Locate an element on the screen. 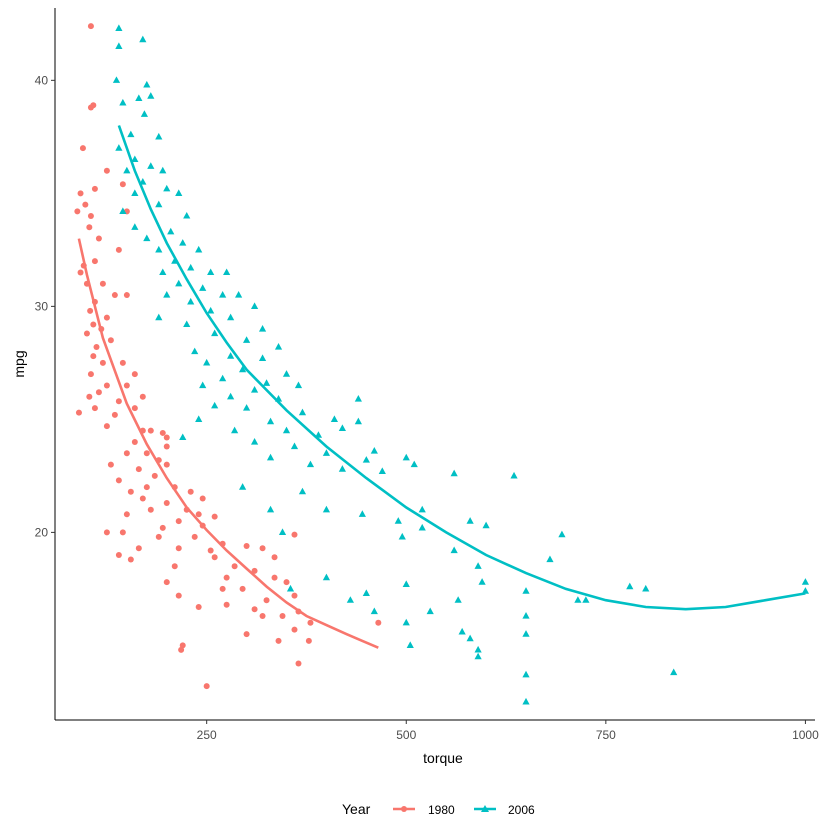  x-tick-label: 750 is located at coordinates (606, 735).